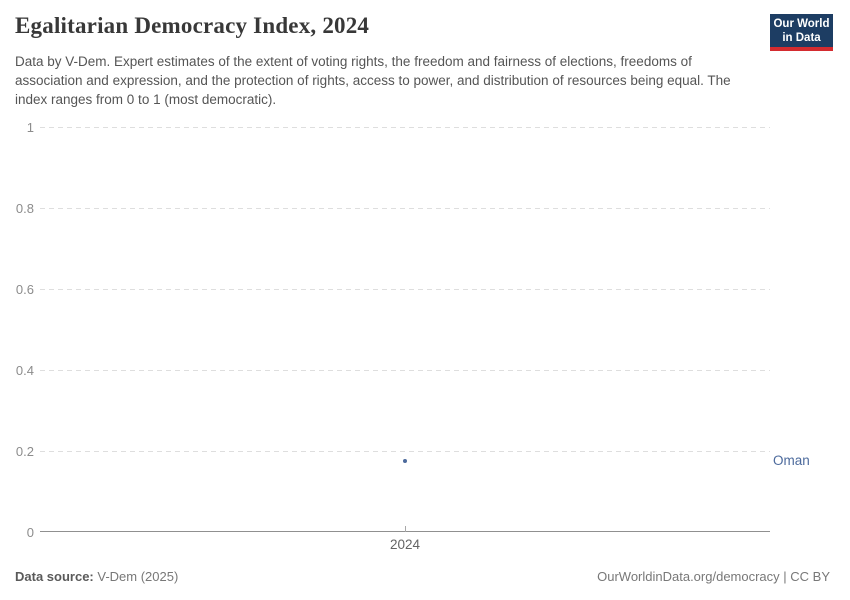 This screenshot has width=850, height=600. I want to click on y-axis-tick-label-0.6: 0.6, so click(24, 289).